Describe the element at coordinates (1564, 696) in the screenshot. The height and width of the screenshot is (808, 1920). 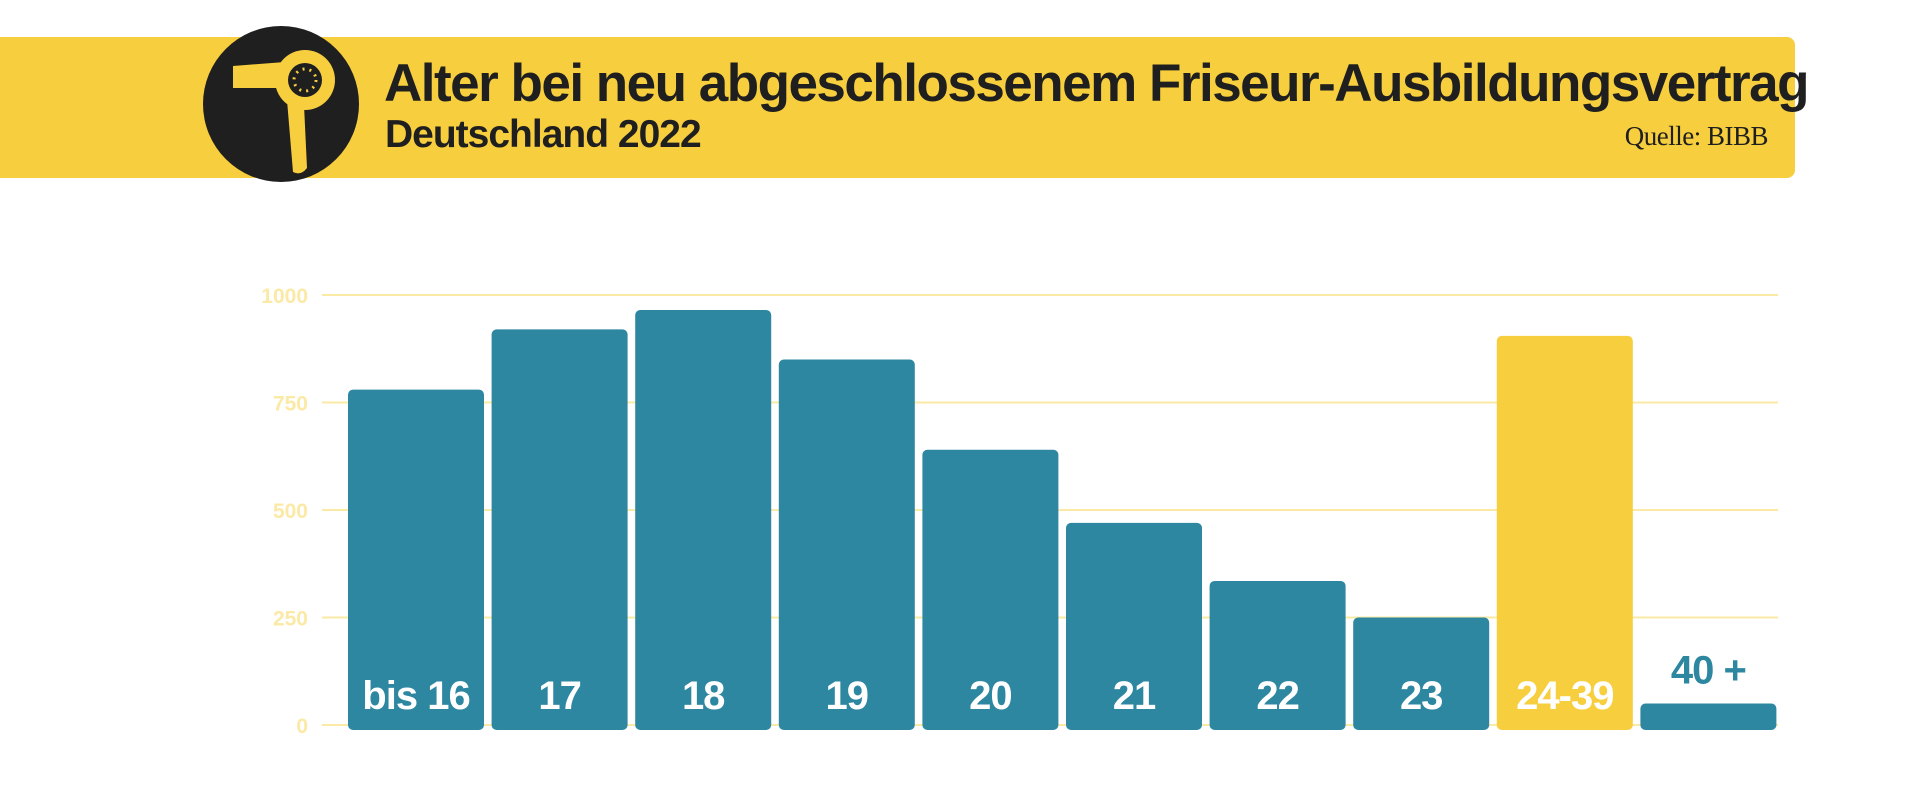
I see `category-label: 24-39` at that location.